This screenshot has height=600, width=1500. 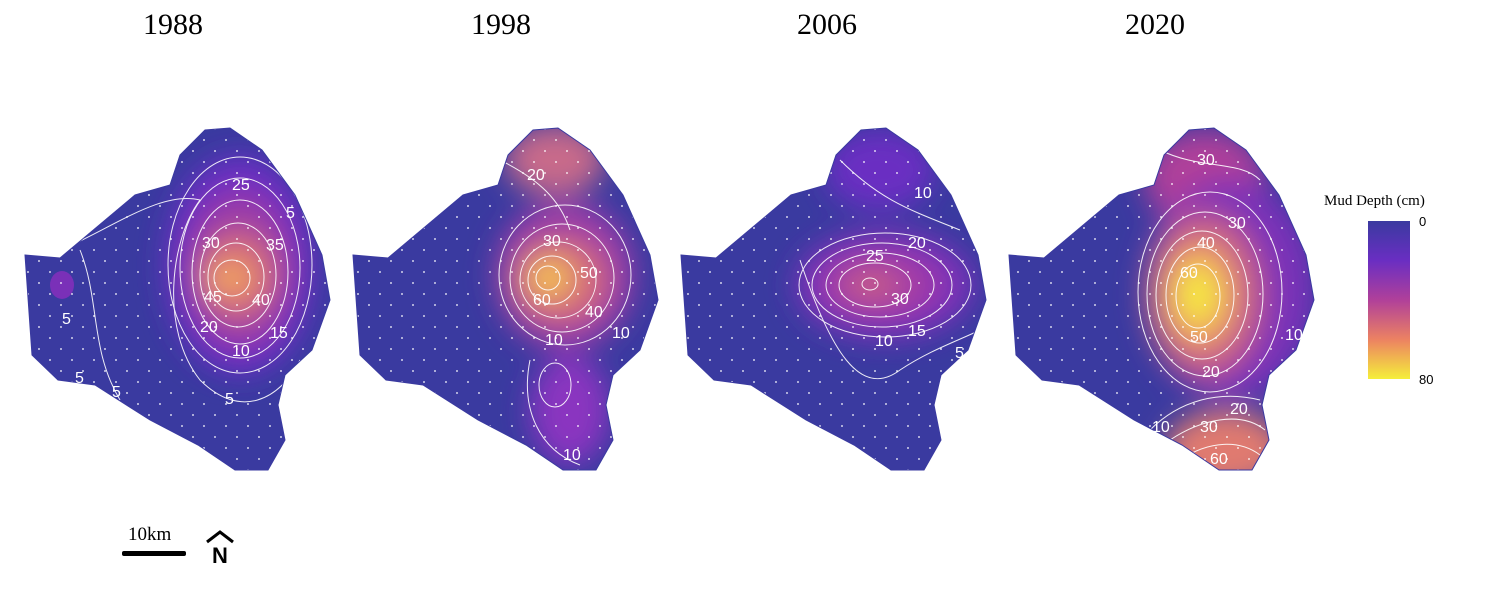 What do you see at coordinates (220, 554) in the screenshot?
I see `north-letter: N` at bounding box center [220, 554].